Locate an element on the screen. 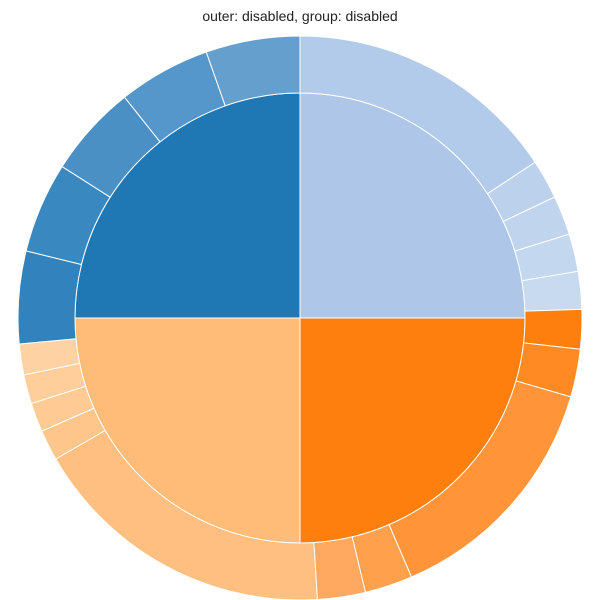 The height and width of the screenshot is (600, 600). chart-title: outer: disabled, group: disabled is located at coordinates (300, 16).